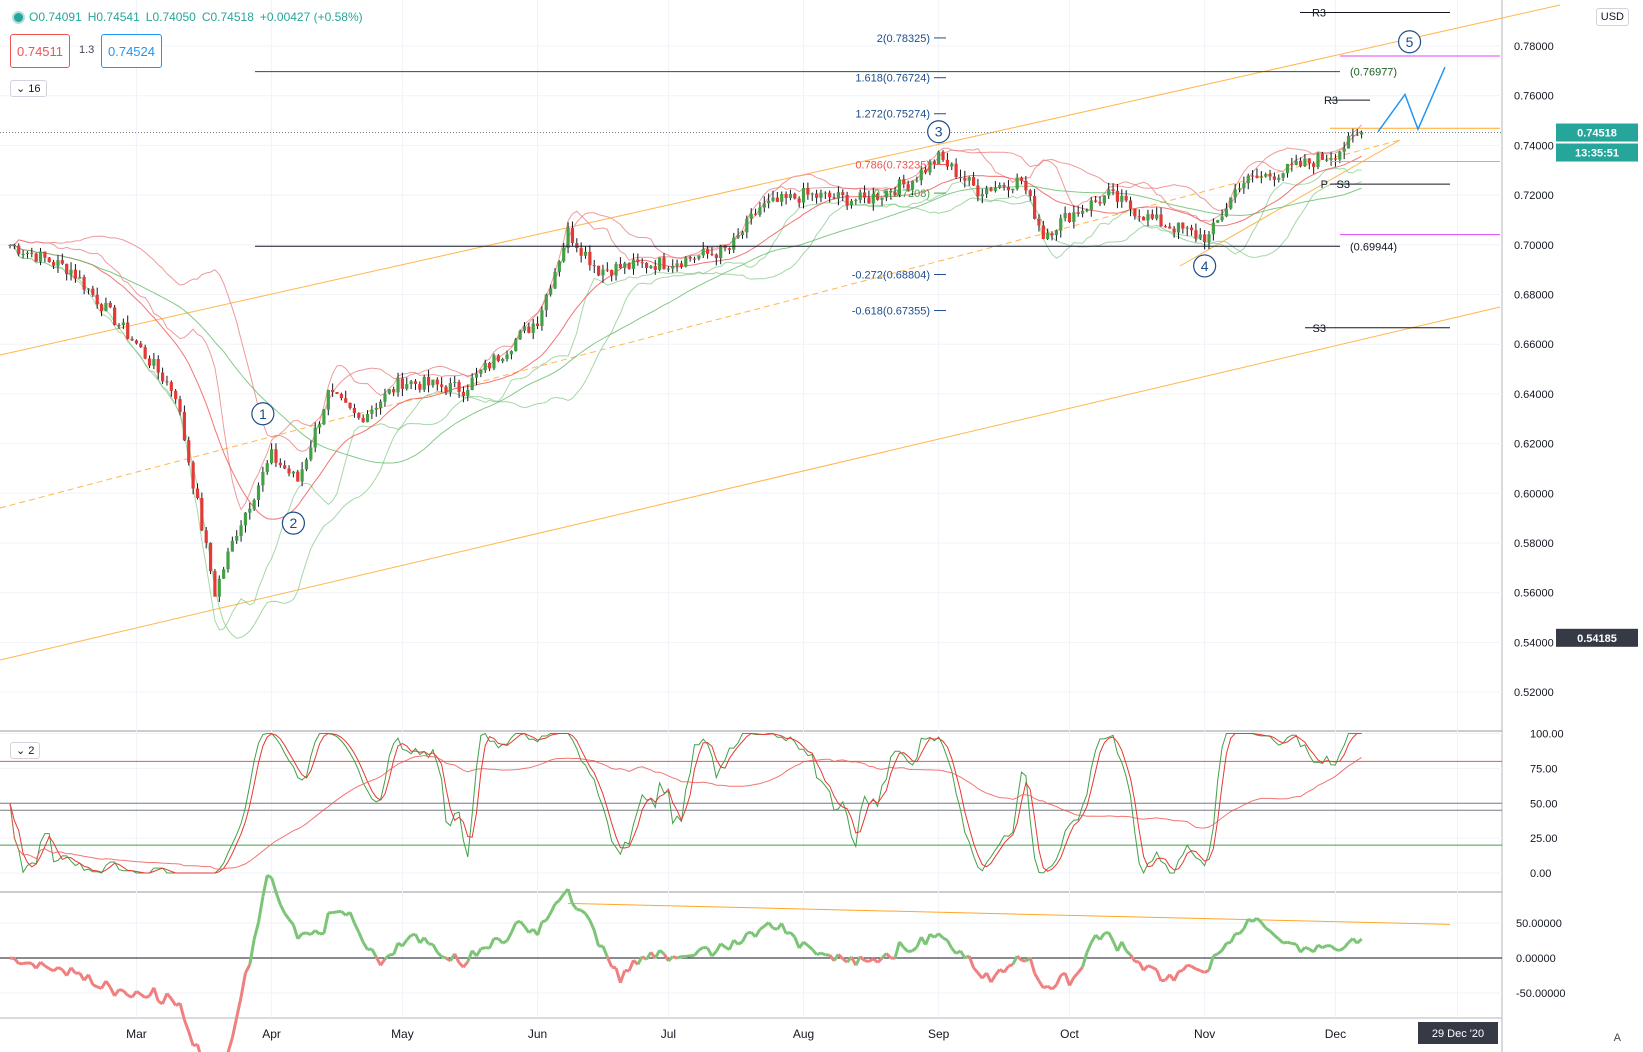 The width and height of the screenshot is (1643, 1052). What do you see at coordinates (131, 51) in the screenshot?
I see `buy-button: 0.74524` at bounding box center [131, 51].